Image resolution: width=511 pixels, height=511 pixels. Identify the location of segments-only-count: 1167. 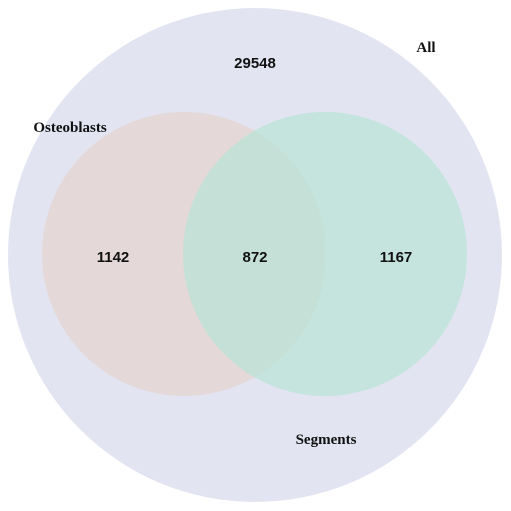
(396, 257).